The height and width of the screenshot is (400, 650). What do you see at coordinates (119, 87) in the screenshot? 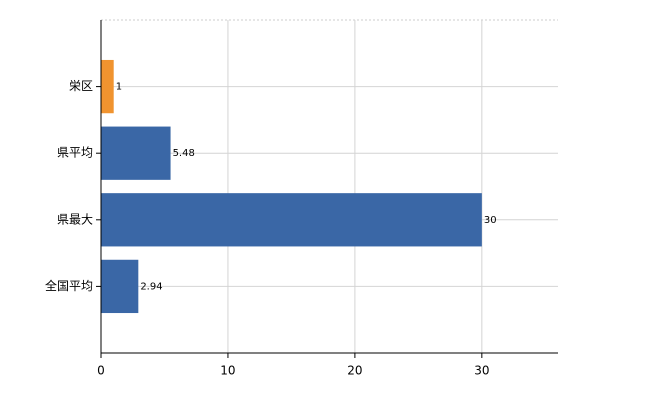
I see `value-label: 1` at bounding box center [119, 87].